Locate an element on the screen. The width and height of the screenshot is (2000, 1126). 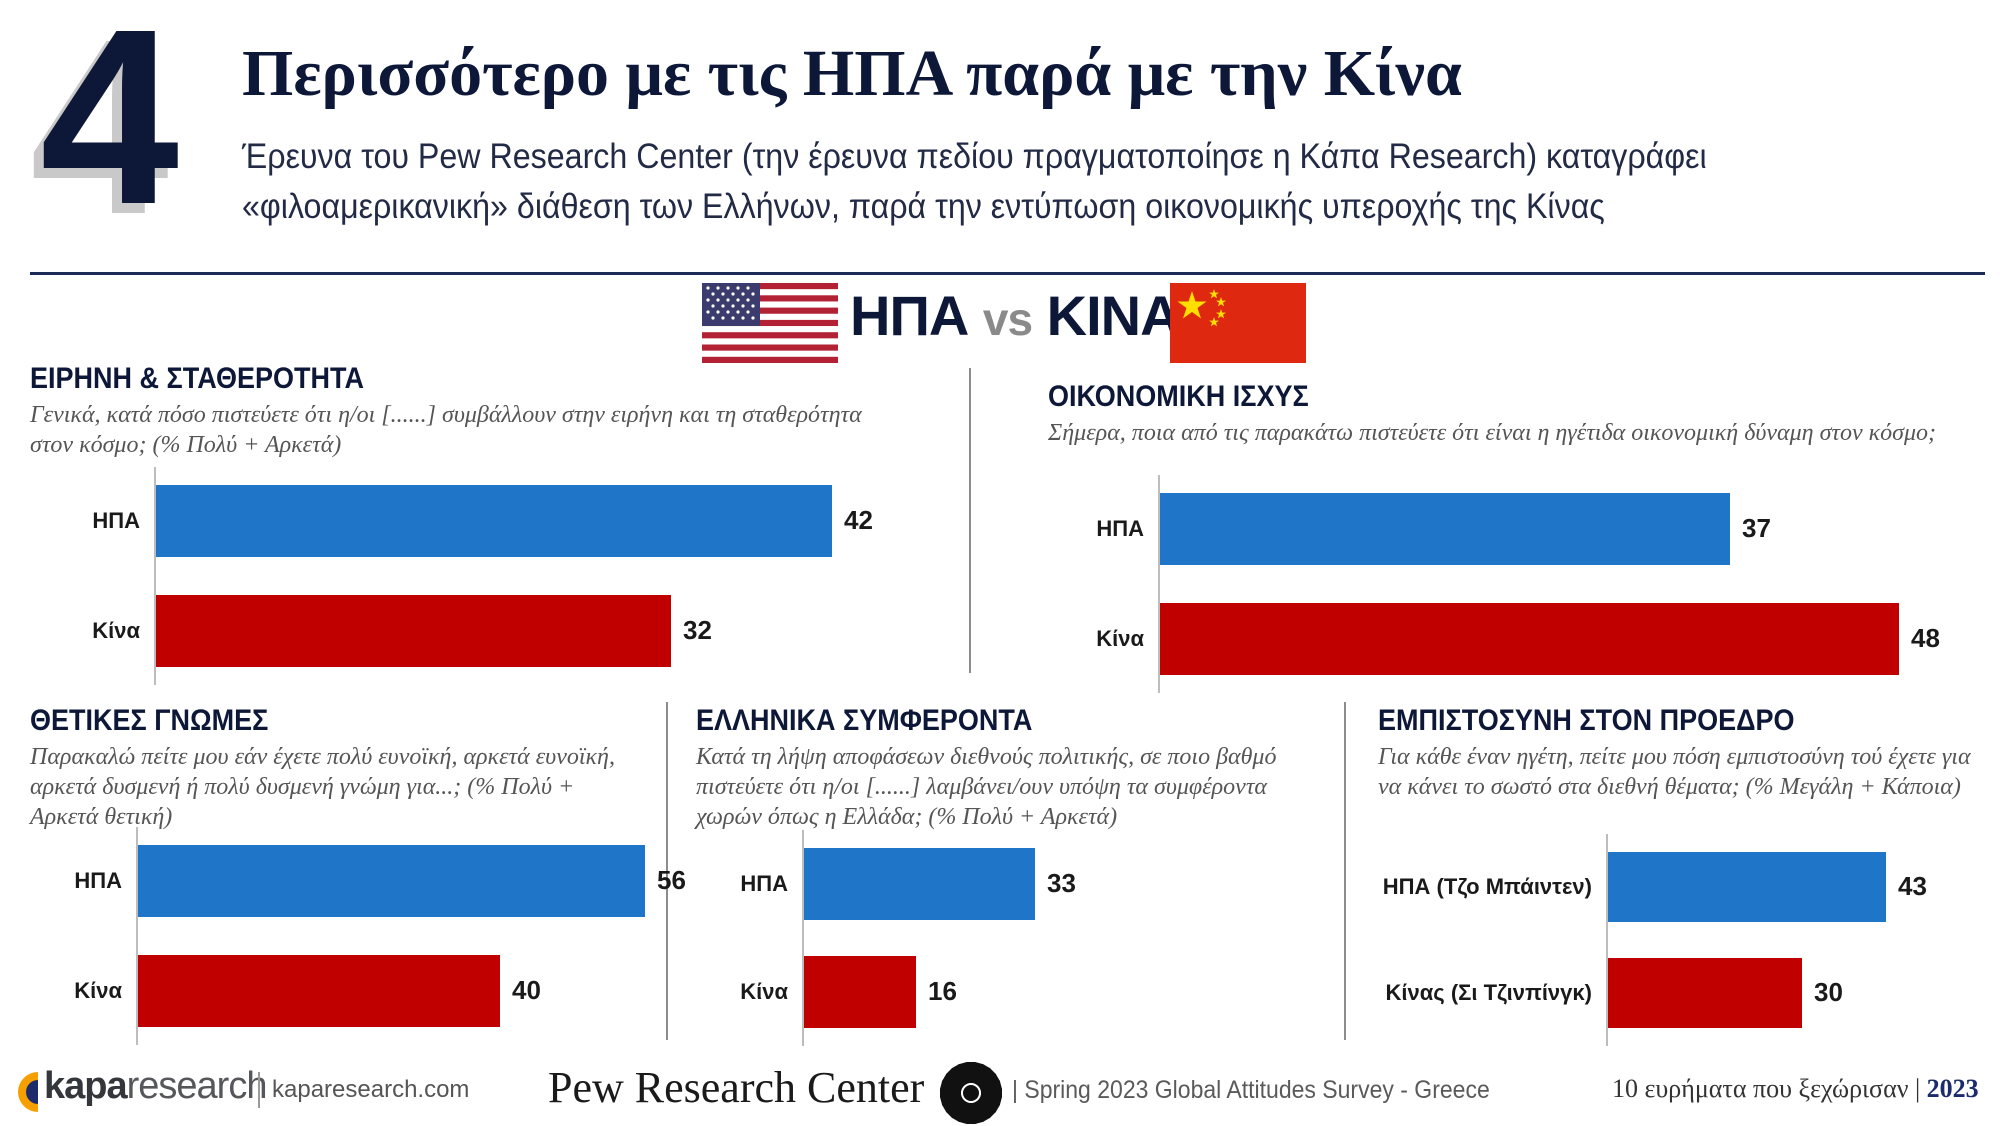
kapa-brand-bold: kapa is located at coordinates (86, 1086).